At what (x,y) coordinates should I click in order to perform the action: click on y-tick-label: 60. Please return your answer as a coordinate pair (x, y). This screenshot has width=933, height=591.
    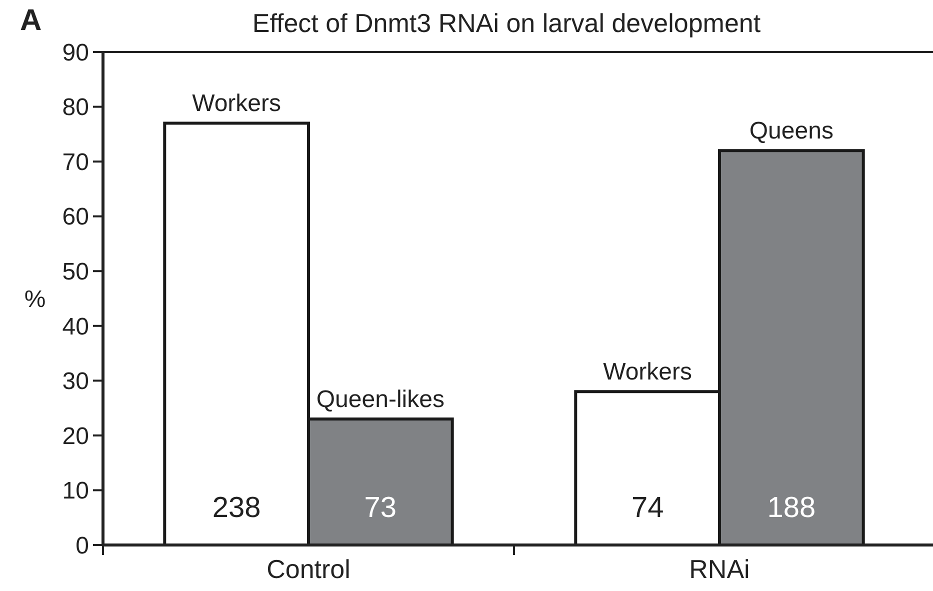
    Looking at the image, I should click on (75, 217).